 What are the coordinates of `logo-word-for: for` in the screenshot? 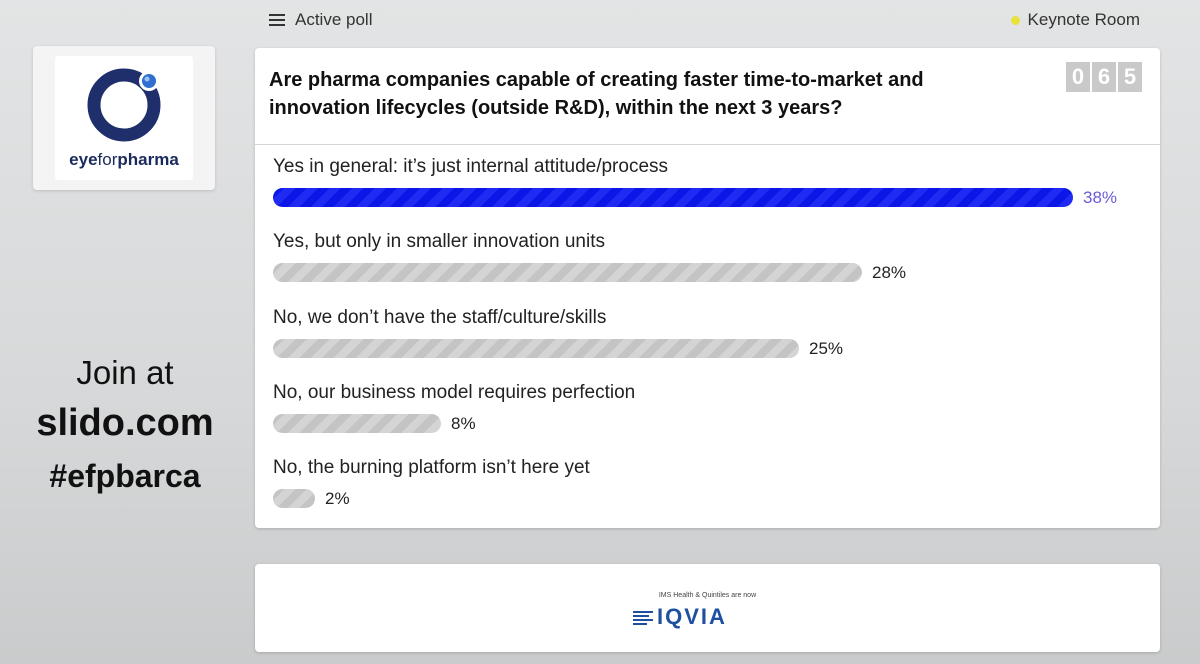 It's located at (107, 159).